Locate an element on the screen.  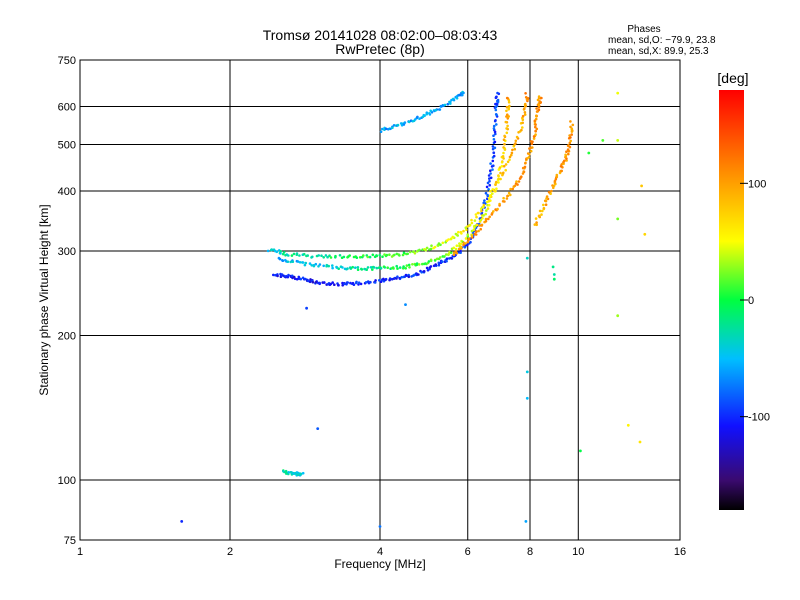
phases-label: Phases is located at coordinates (643, 29).